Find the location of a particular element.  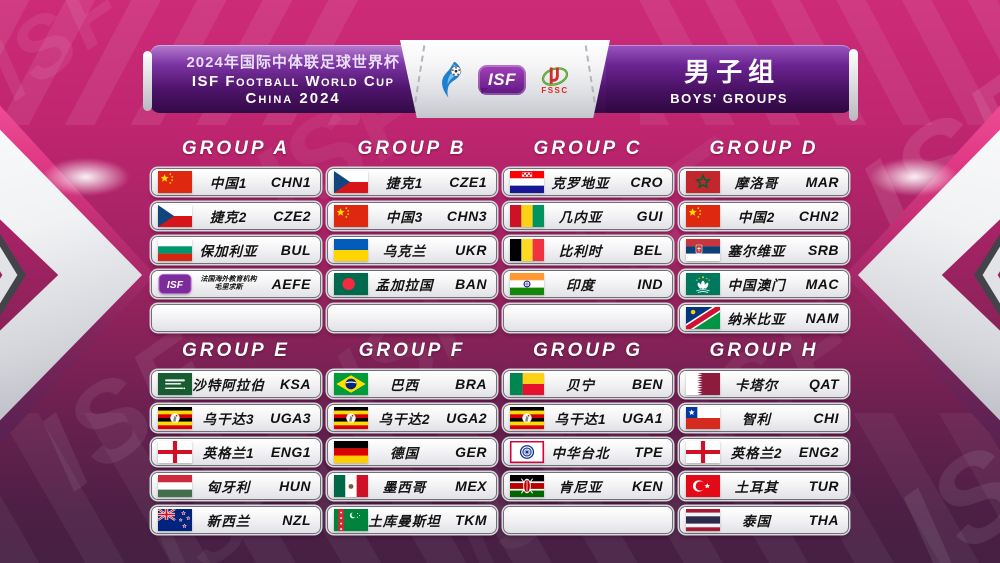

team-row: 泰国 THA is located at coordinates (764, 520).